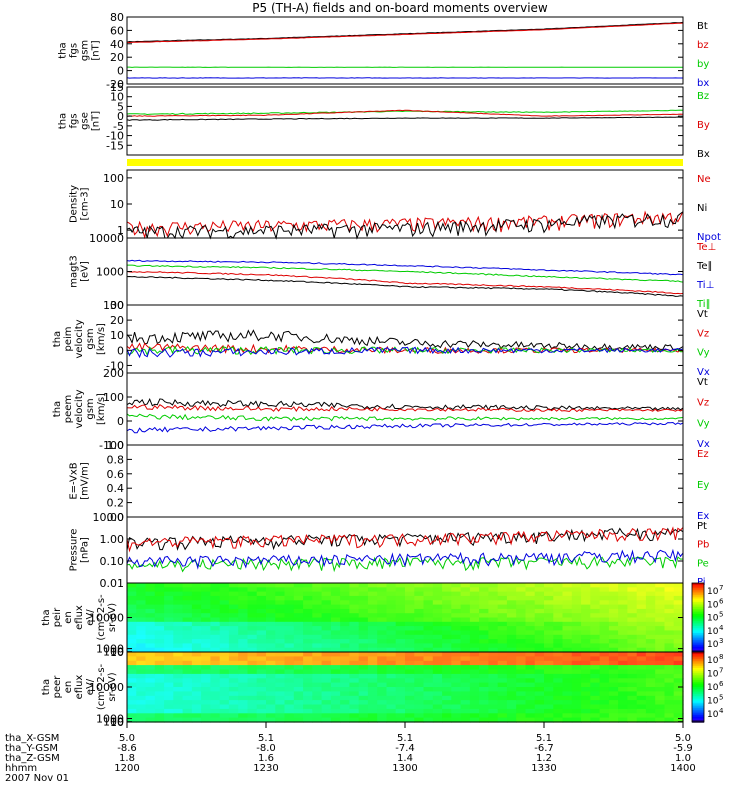 This screenshot has height=804, width=750. What do you see at coordinates (46, 617) in the screenshot?
I see `y-axis-label: tha` at bounding box center [46, 617].